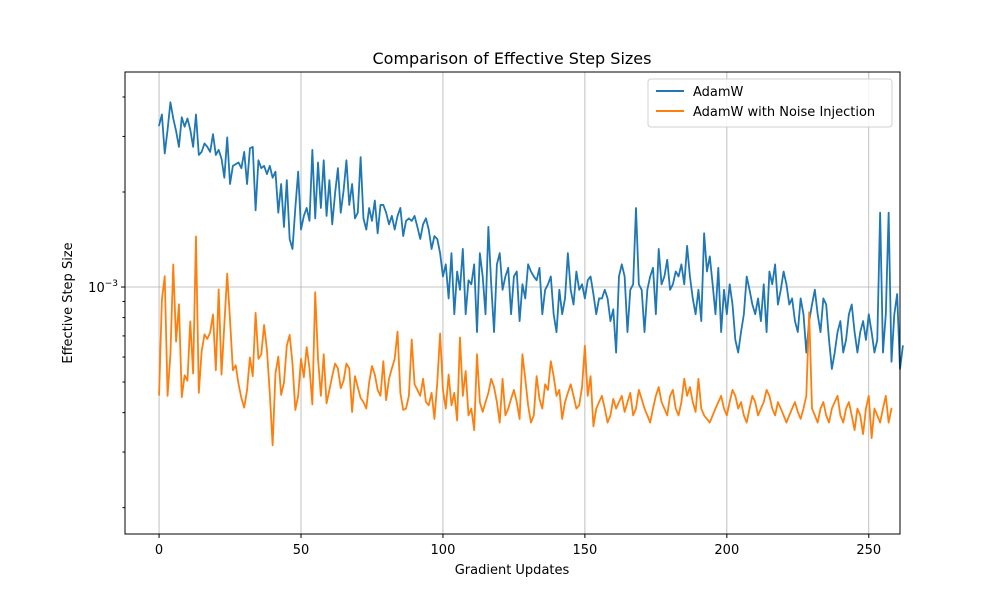 The image size is (1000, 600). What do you see at coordinates (512, 58) in the screenshot?
I see `chart-title: Comparison of Effective Step Sizes` at bounding box center [512, 58].